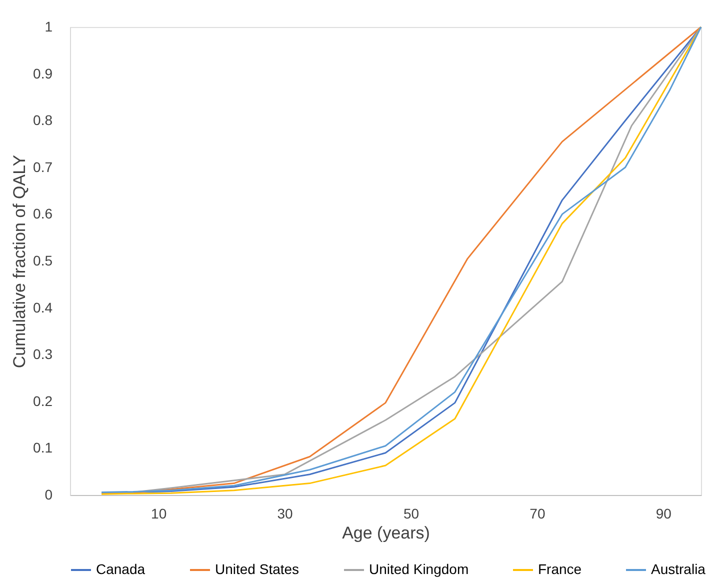 This screenshot has height=583, width=706. I want to click on legend-label: Canada, so click(121, 569).